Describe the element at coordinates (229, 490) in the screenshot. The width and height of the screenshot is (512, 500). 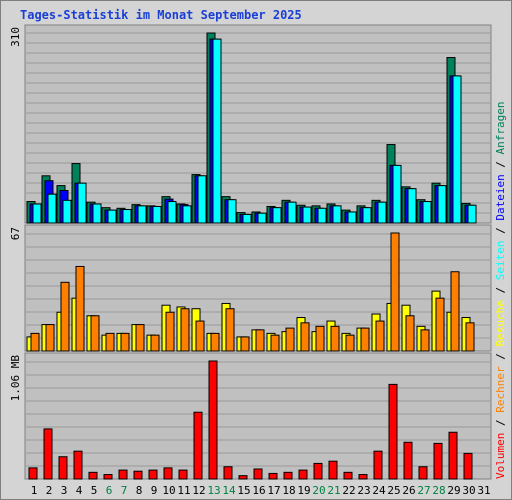
I see `x-tick-day-14: 14` at that location.